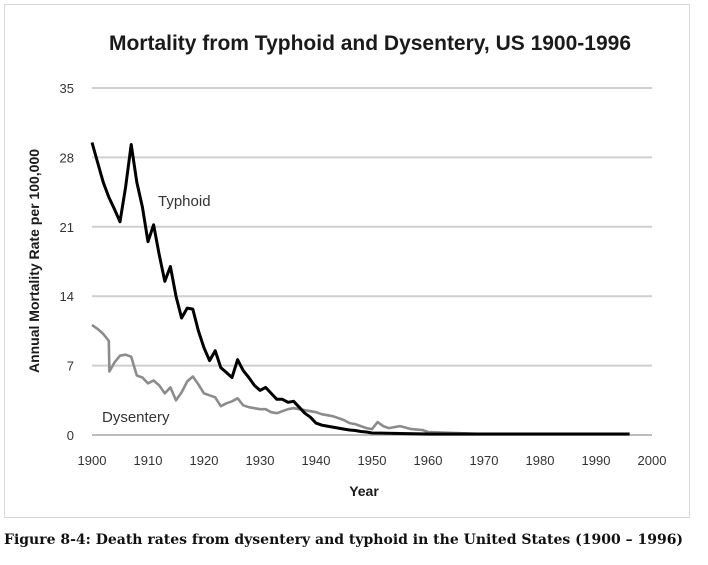  Describe the element at coordinates (34, 261) in the screenshot. I see `y-axis-label: Annual Mortality Rate per 100,000` at that location.